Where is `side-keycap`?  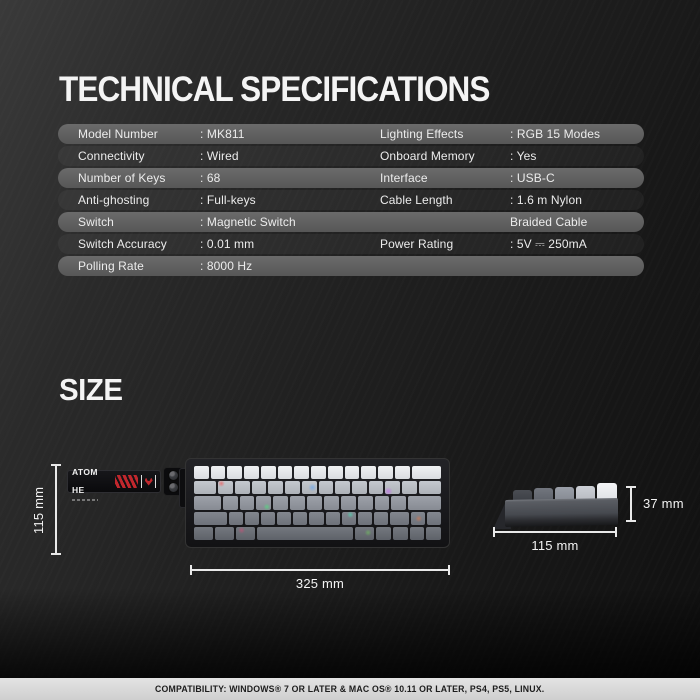
side-keycap is located at coordinates (607, 493).